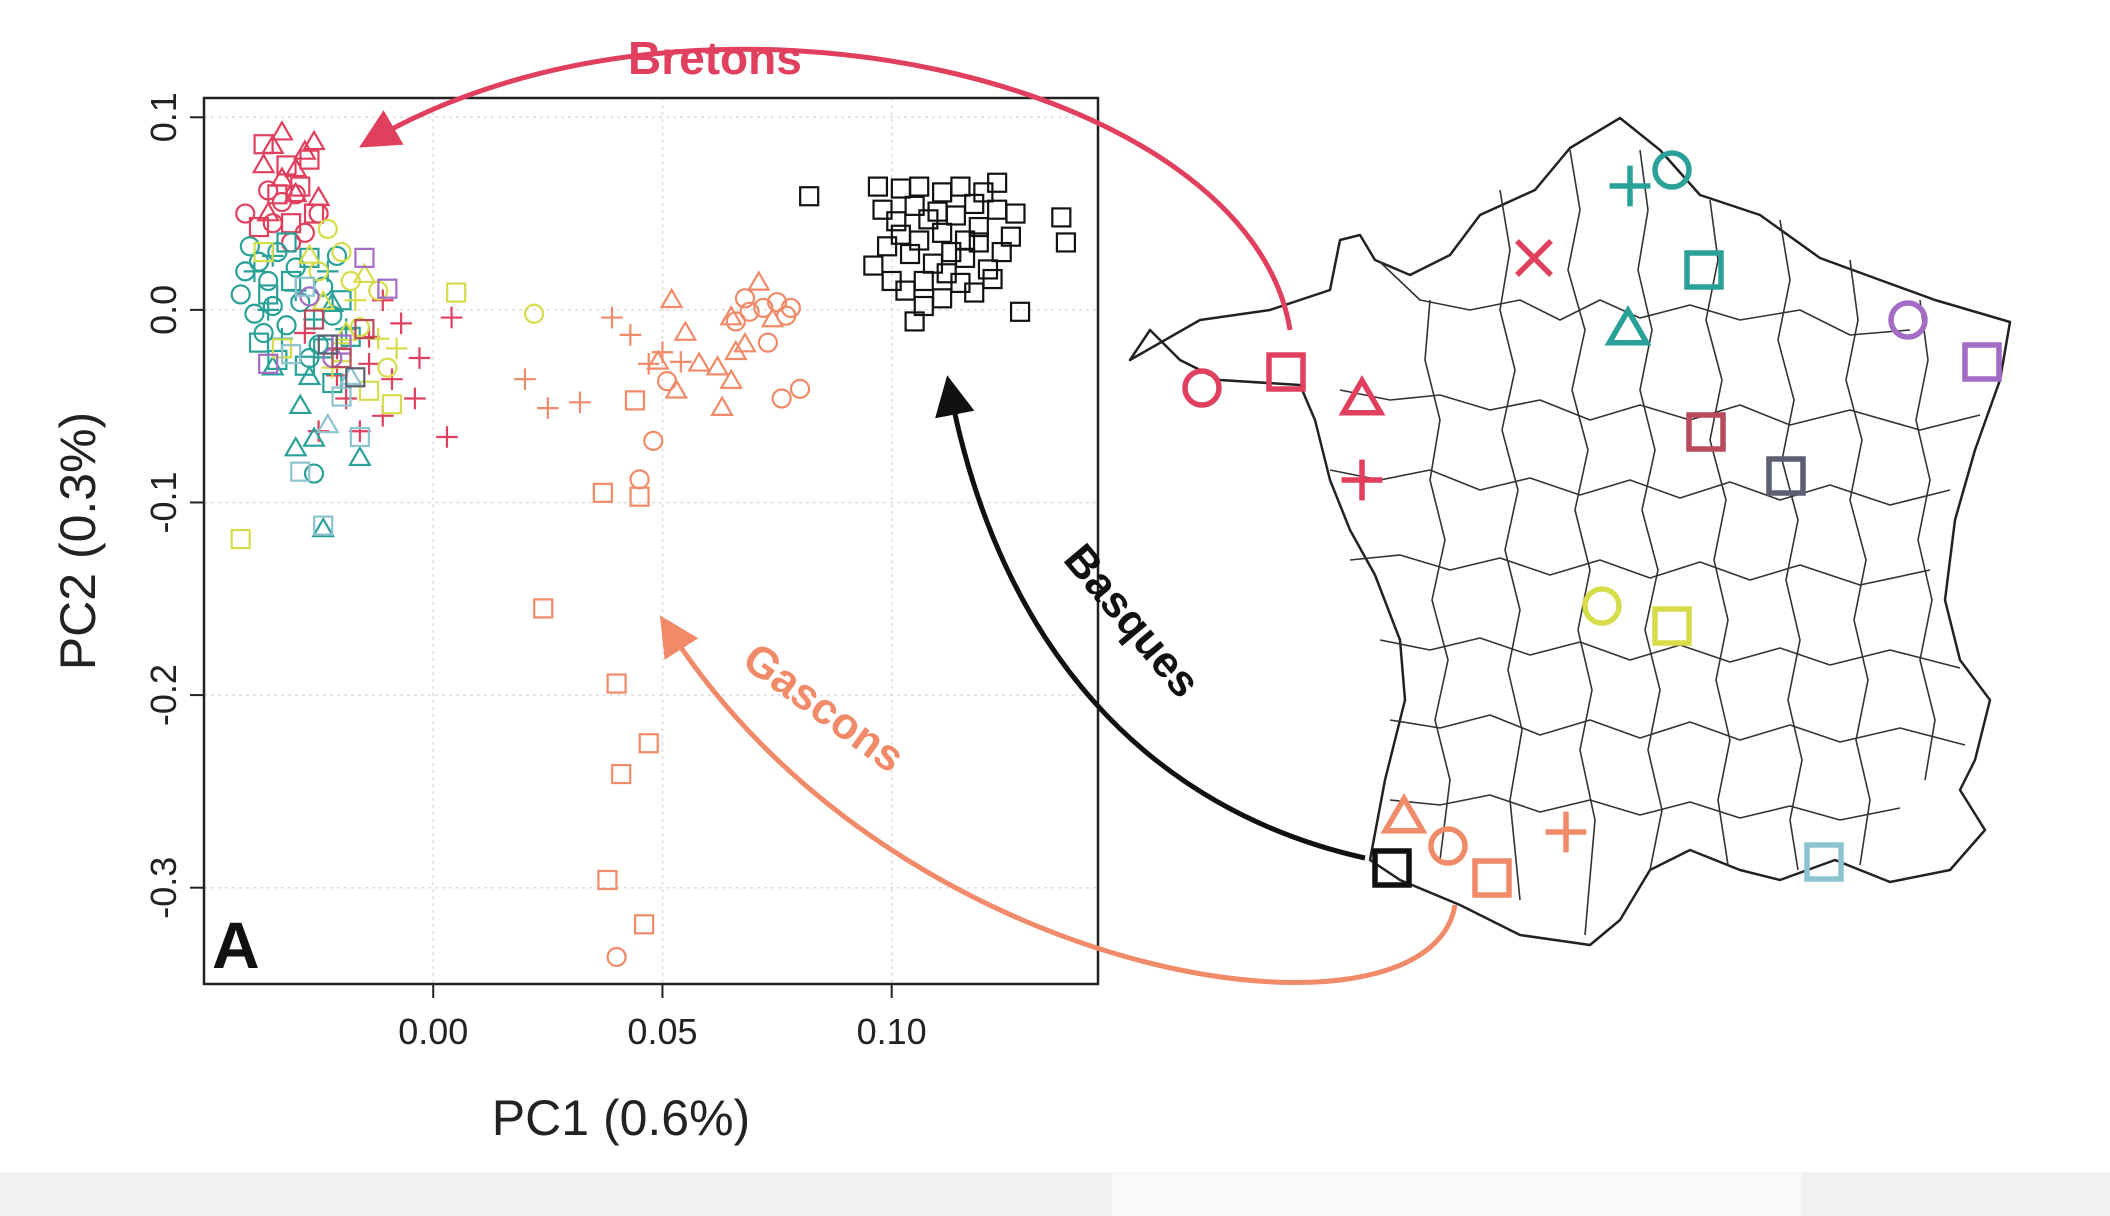  Describe the element at coordinates (1457, 1194) in the screenshot. I see `bottom-strip-inner` at that location.